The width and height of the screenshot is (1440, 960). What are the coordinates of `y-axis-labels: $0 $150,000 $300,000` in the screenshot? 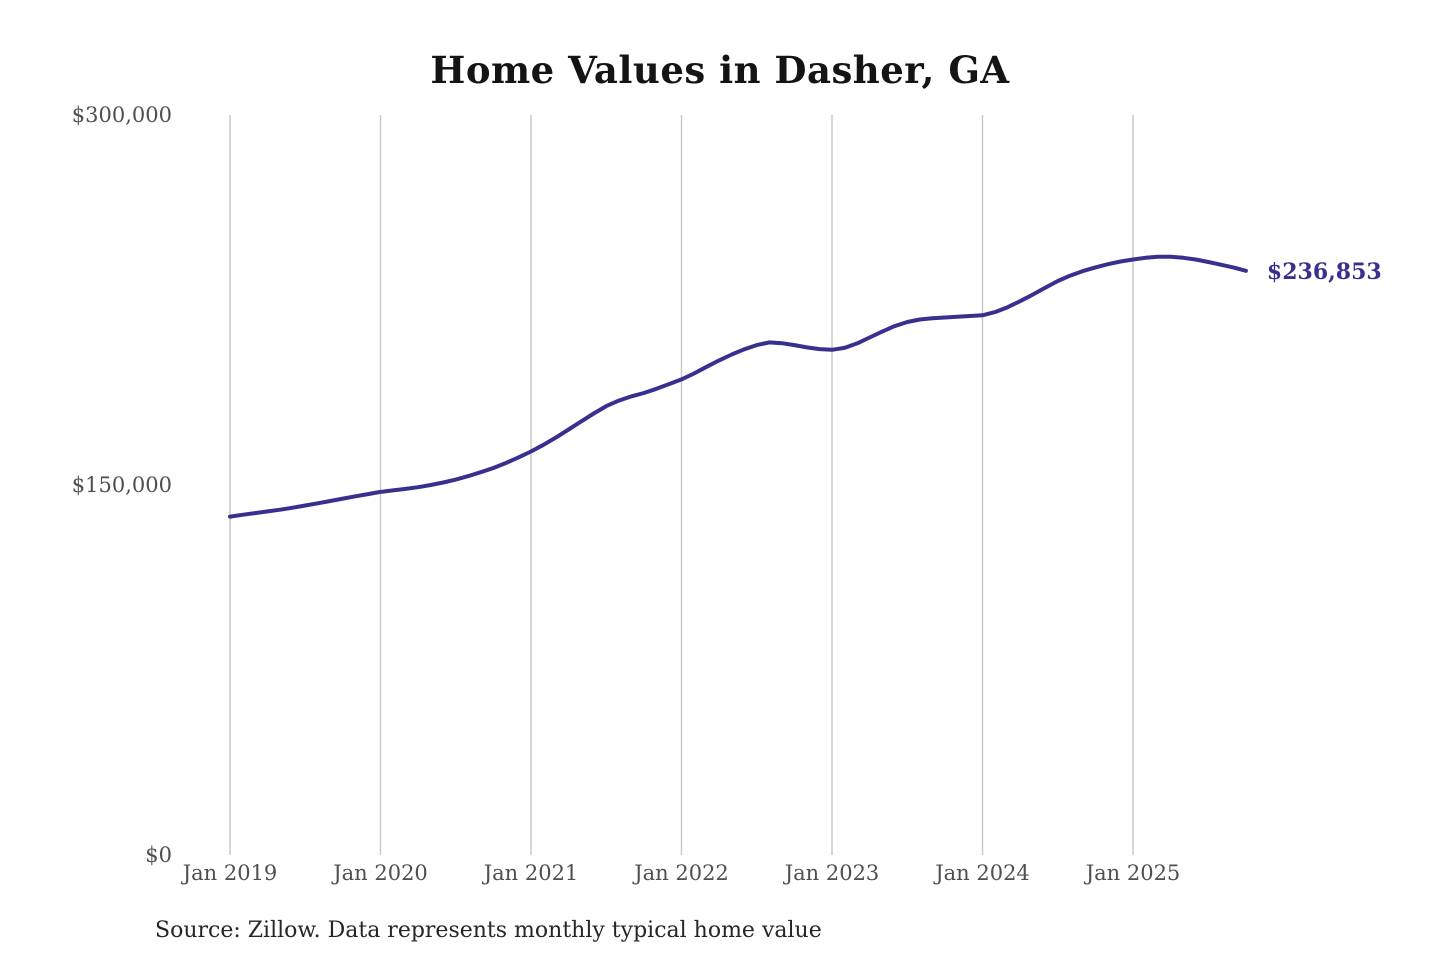 It's located at (122, 485).